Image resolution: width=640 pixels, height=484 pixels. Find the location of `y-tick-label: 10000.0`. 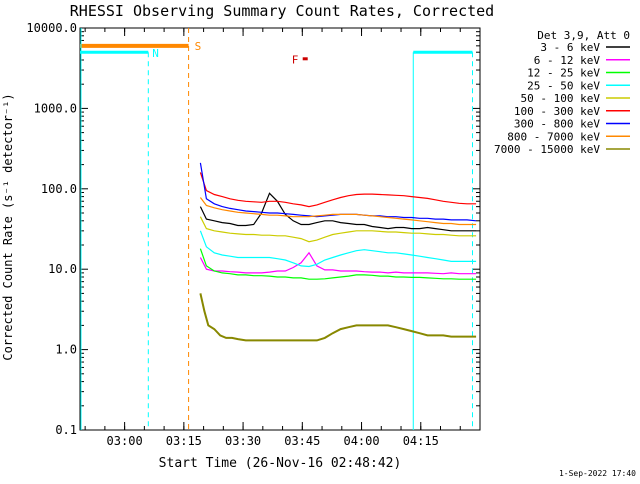

y-tick-label: 10000.0 is located at coordinates (51, 28).